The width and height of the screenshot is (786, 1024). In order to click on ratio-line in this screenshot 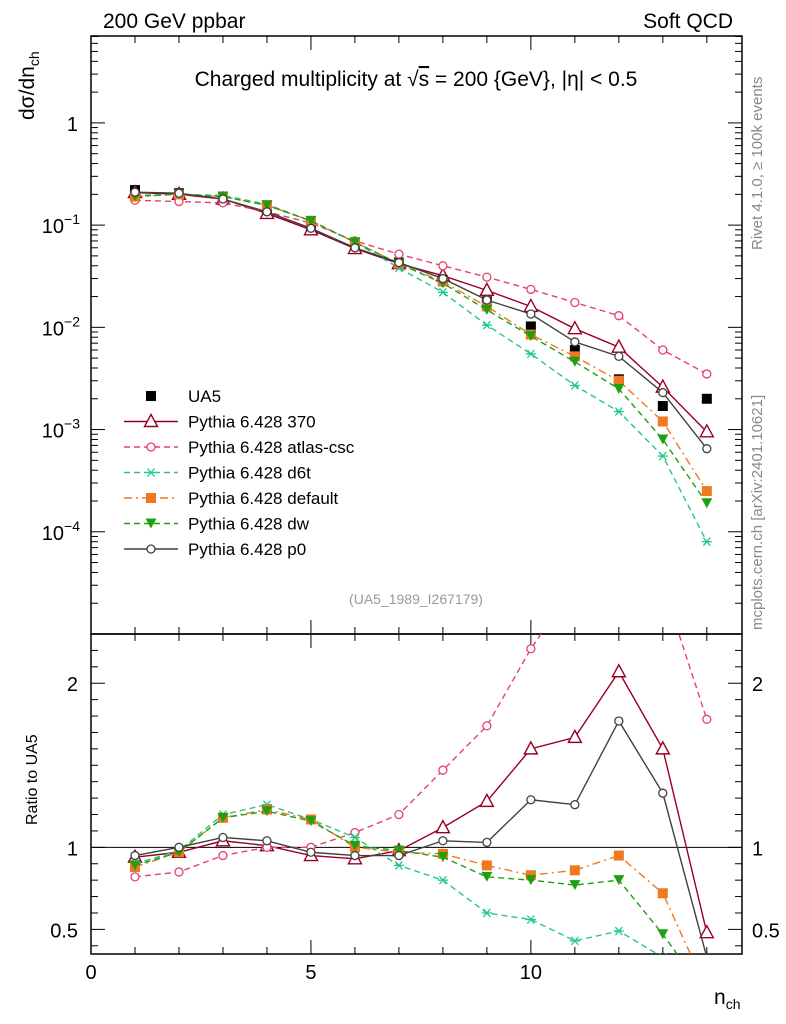, I will do `click(396, 878)`.